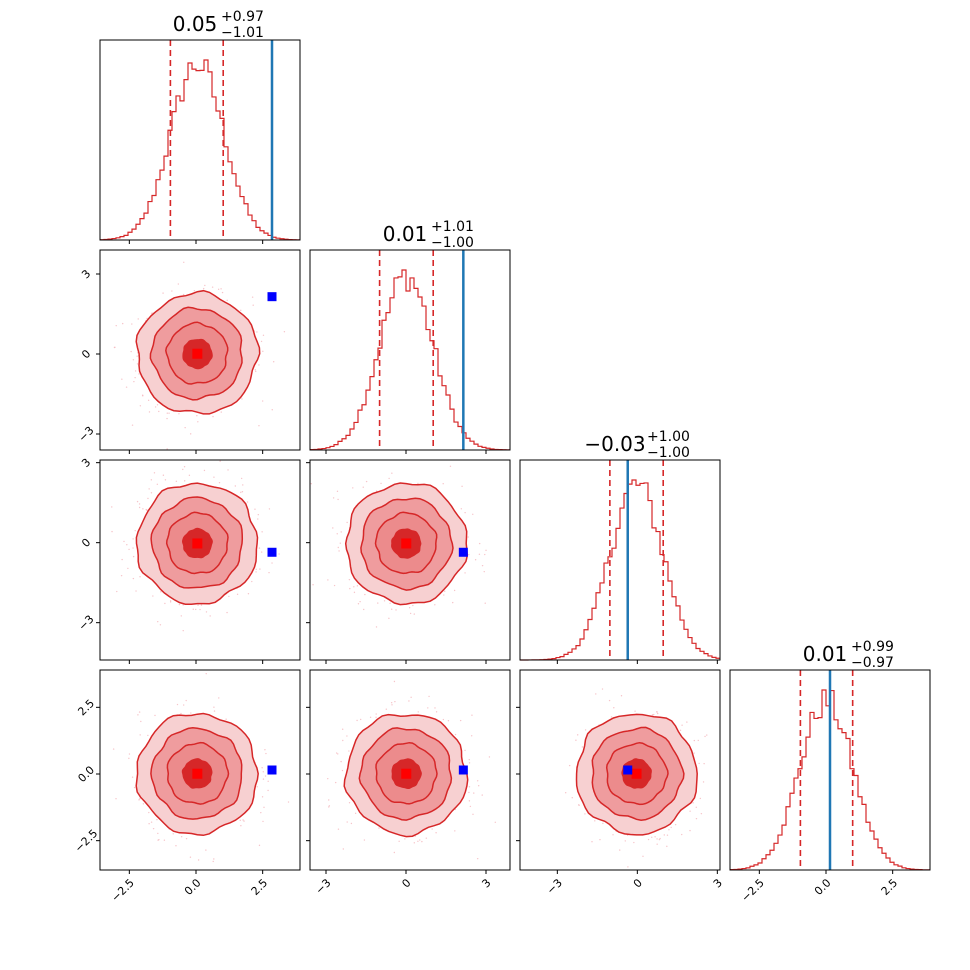  I want to click on title-plus-0: +0.97, so click(242, 17).